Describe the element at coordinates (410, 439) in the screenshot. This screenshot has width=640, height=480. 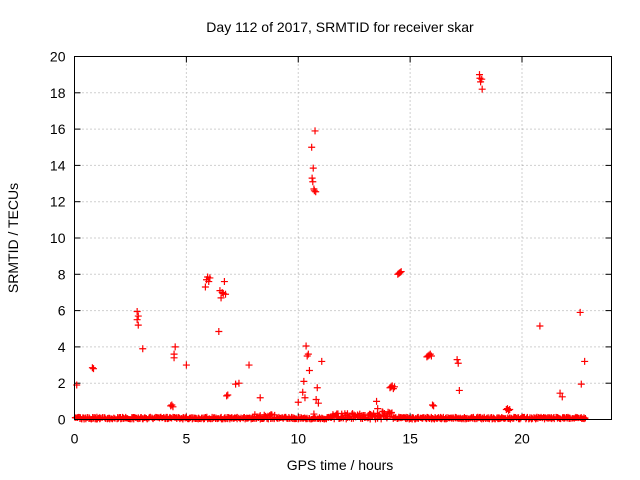
I see `x-tick-label: 15` at that location.